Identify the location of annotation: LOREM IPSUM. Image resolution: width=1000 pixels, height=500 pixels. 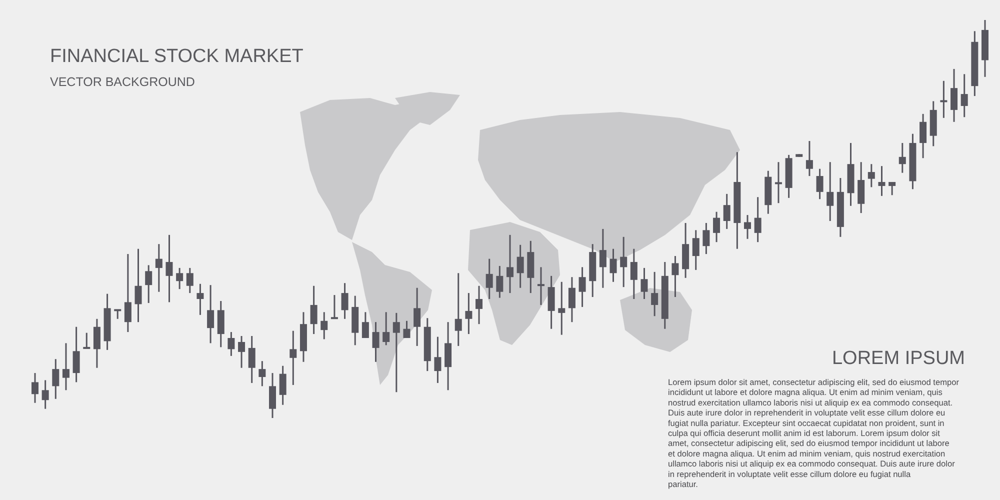
(898, 358).